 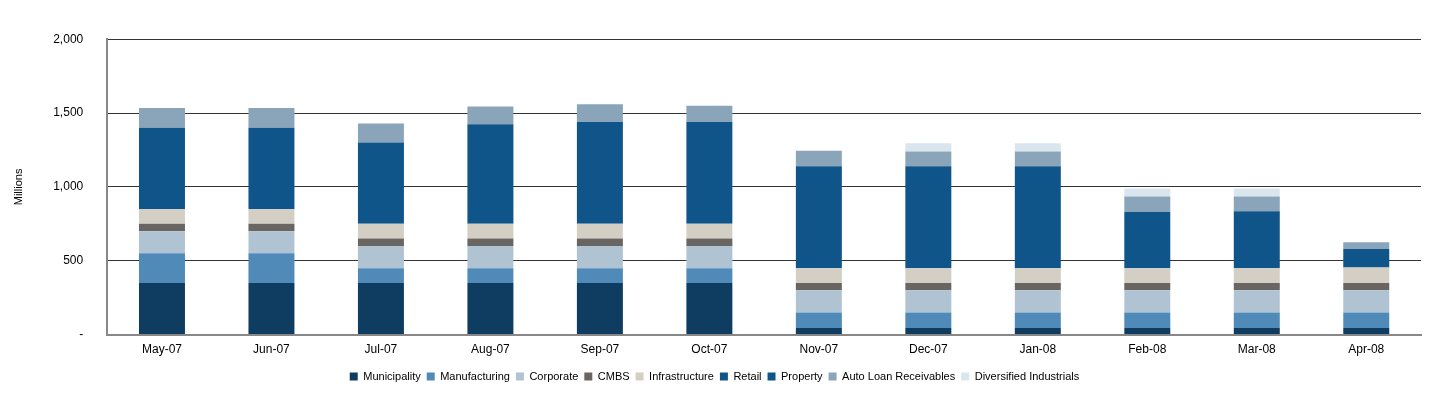 What do you see at coordinates (17, 187) in the screenshot?
I see `y-axis-title: Millions` at bounding box center [17, 187].